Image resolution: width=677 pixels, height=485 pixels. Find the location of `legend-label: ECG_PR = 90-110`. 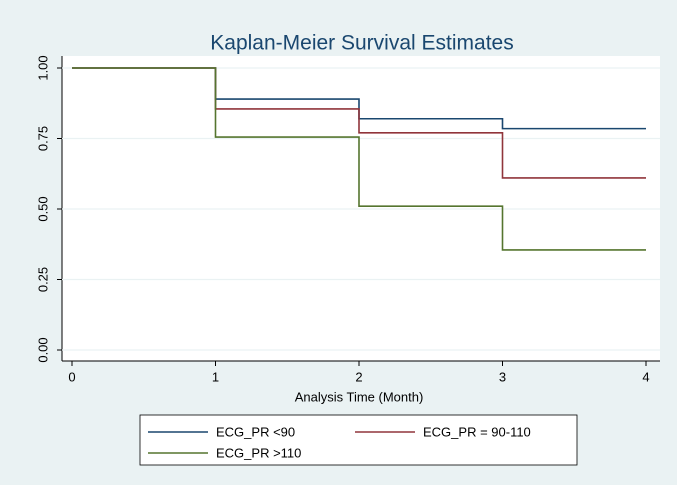

legend-label: ECG_PR = 90-110 is located at coordinates (477, 431).